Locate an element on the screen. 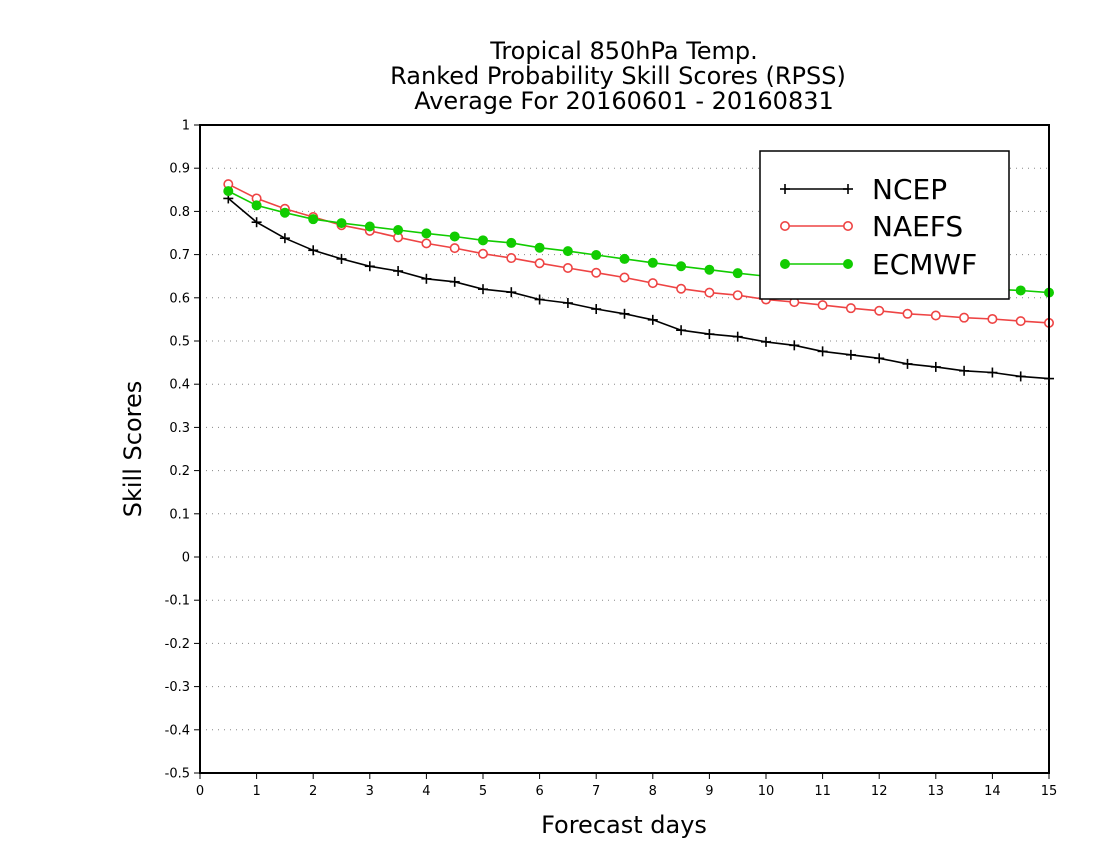 The image size is (1100, 850). y-tick-label: 0.8 is located at coordinates (179, 212).